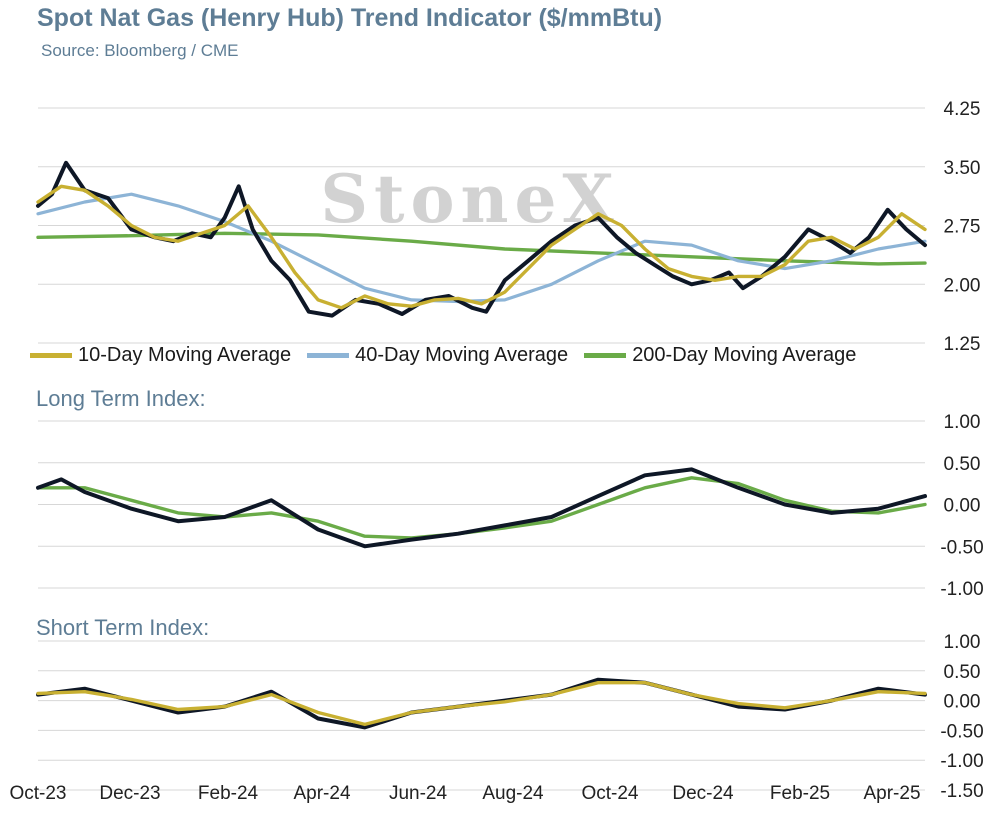  Describe the element at coordinates (321, 793) in the screenshot. I see `x-tick-label: Apr-24` at that location.